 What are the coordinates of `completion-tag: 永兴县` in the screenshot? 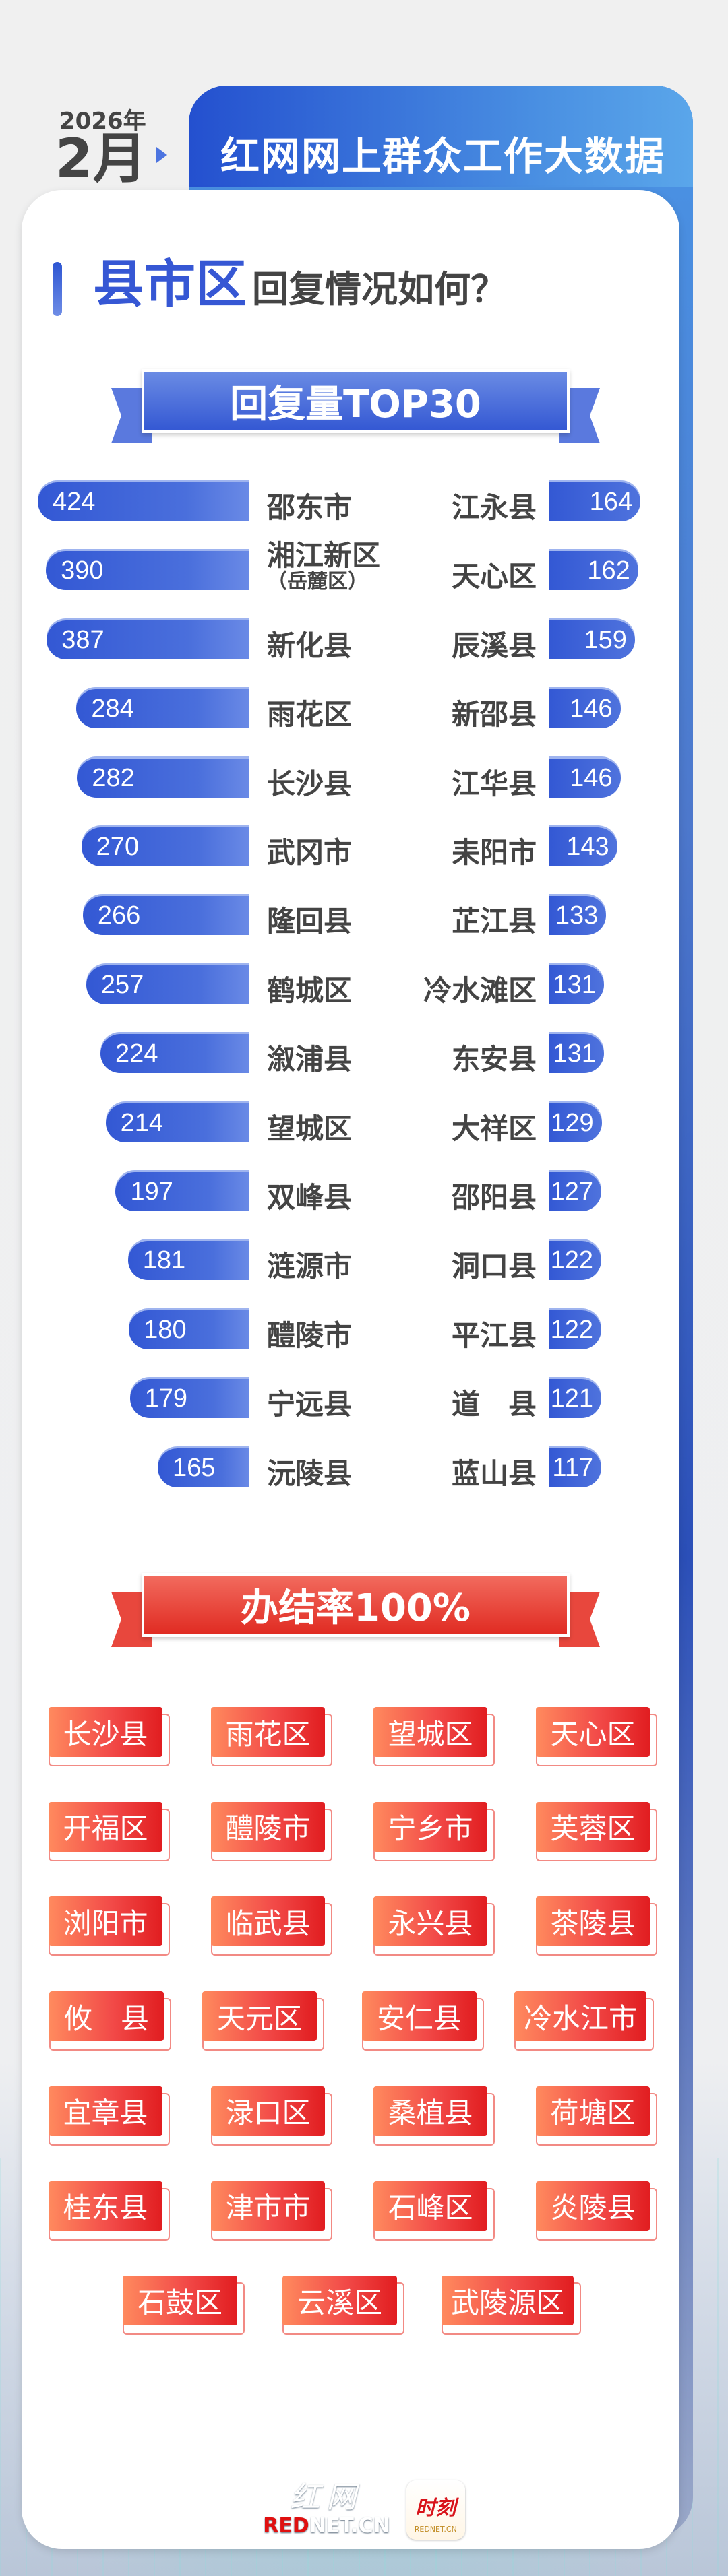 It's located at (434, 1926).